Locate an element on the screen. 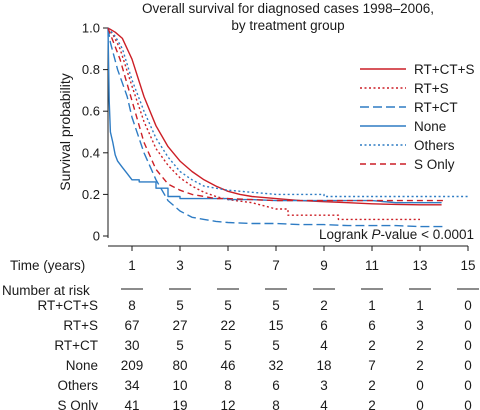 This screenshot has width=480, height=410. chart-subtitle: by treatment group is located at coordinates (287, 25).